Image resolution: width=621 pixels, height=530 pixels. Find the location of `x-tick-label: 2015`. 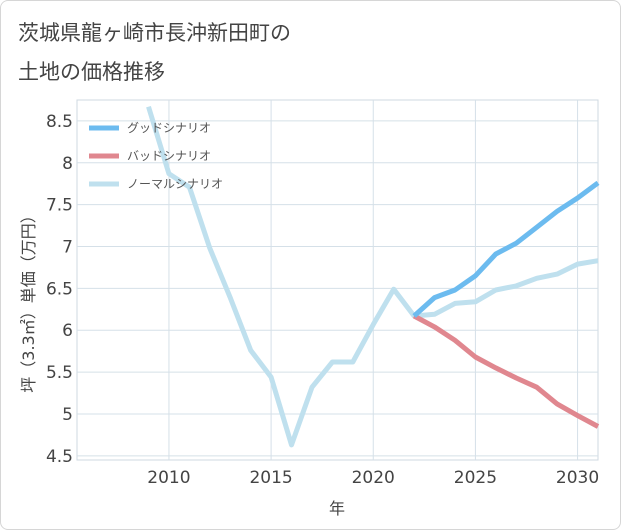

x-tick-label: 2015 is located at coordinates (270, 478).